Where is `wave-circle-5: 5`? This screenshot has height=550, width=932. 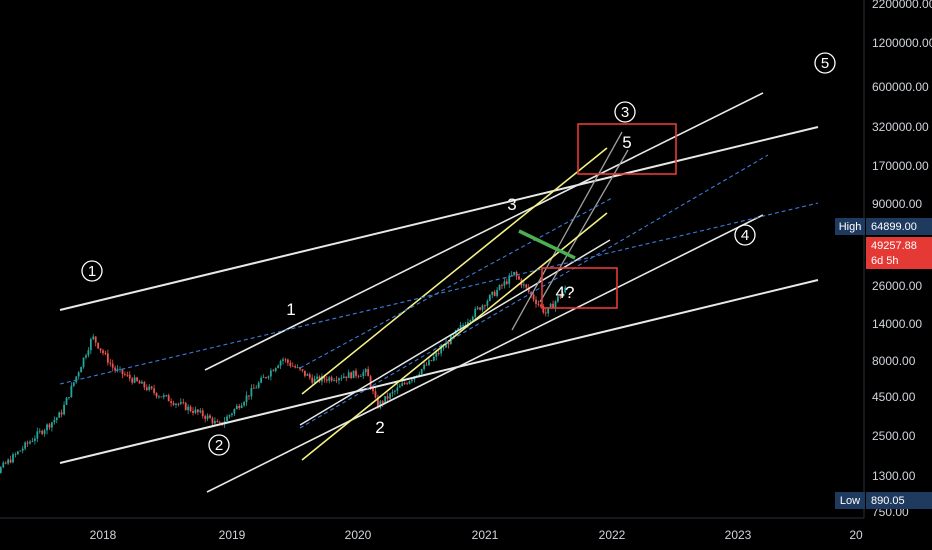
wave-circle-5: 5 is located at coordinates (825, 63).